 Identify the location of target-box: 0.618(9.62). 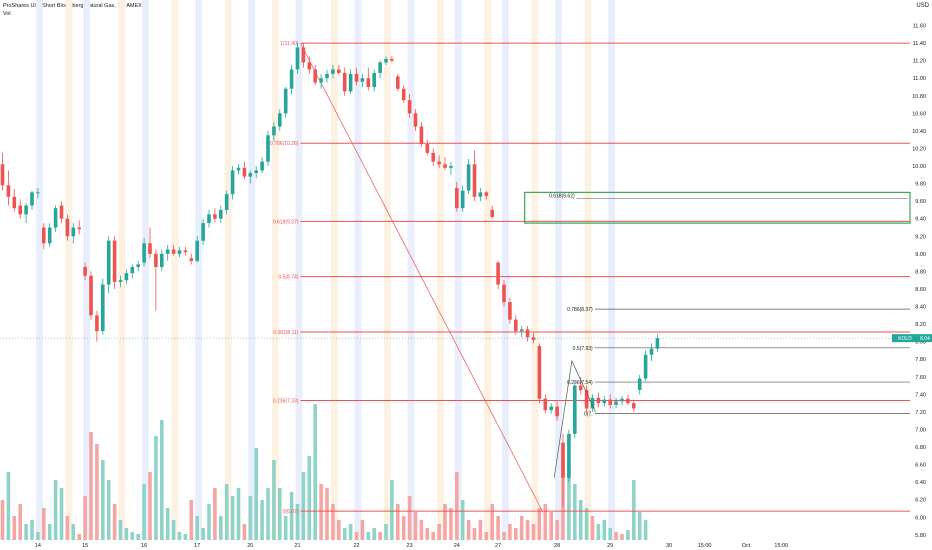
(717, 207).